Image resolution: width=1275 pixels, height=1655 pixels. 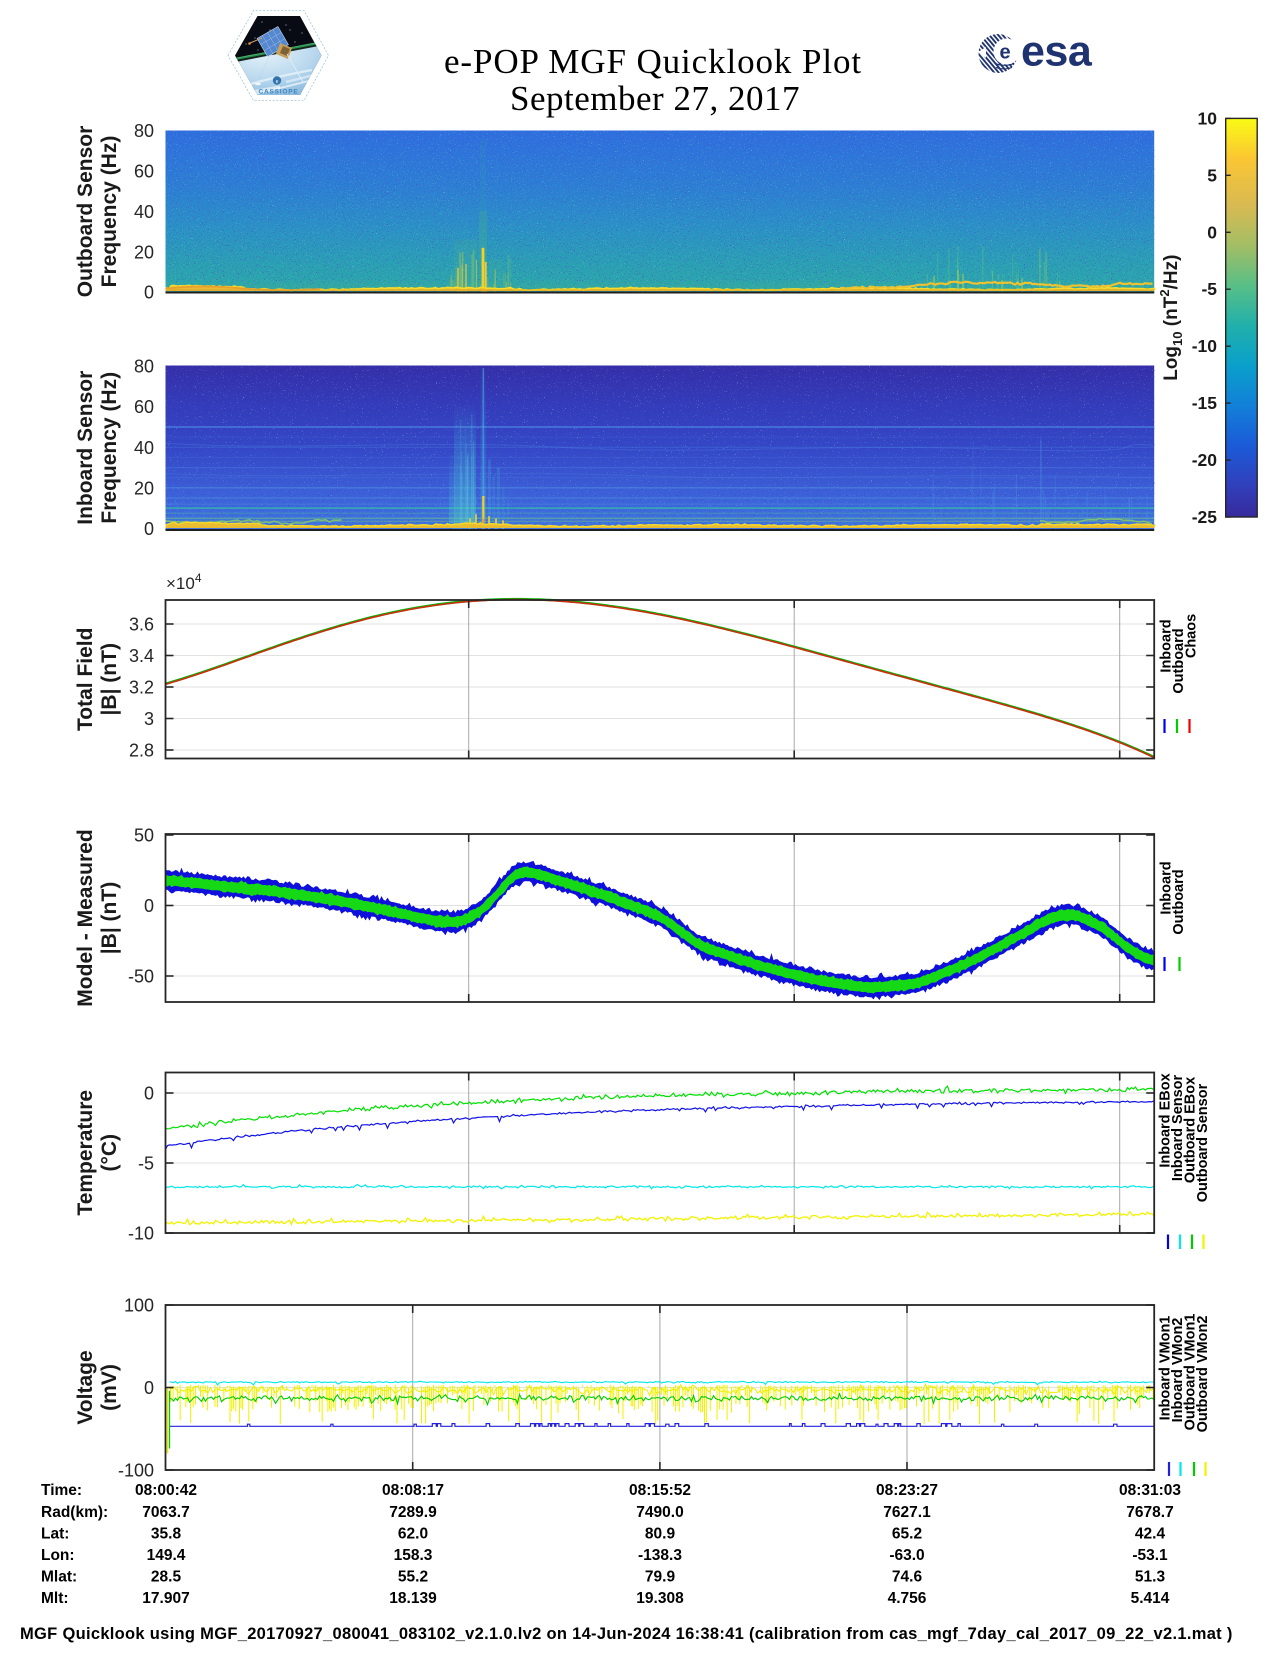 I want to click on svg-text: 17.907, so click(x=165, y=1598).